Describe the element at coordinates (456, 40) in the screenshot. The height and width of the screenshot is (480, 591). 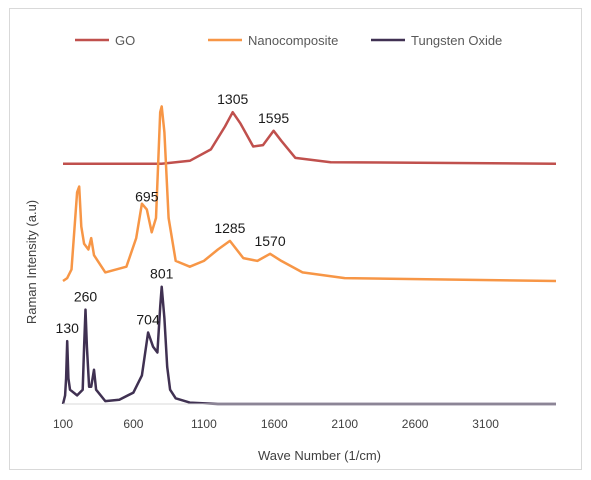
I see `legend-label: Tungsten Oxide` at that location.